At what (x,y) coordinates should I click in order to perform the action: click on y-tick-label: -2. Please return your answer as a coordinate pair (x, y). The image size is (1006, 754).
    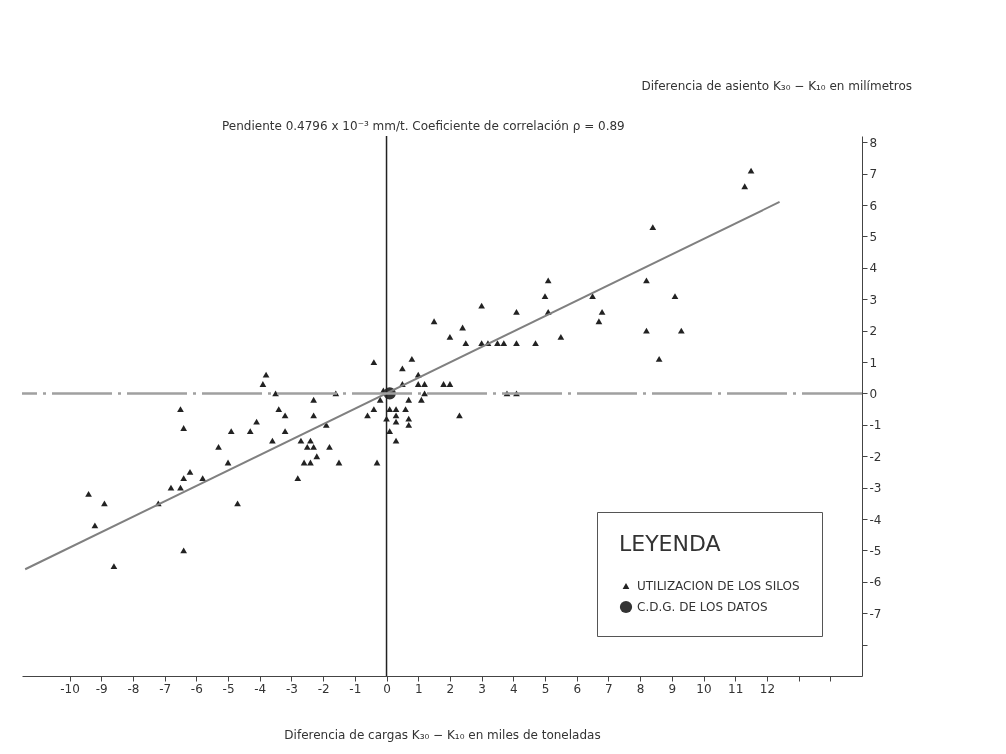
    Looking at the image, I should click on (875, 456).